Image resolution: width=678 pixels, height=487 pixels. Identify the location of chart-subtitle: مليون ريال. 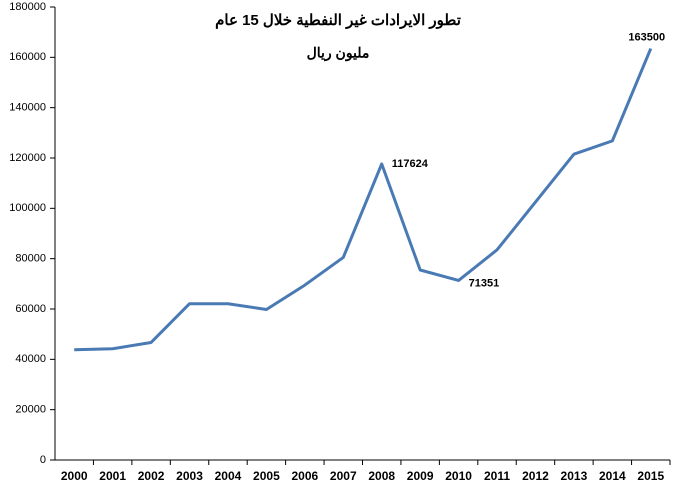
(338, 53).